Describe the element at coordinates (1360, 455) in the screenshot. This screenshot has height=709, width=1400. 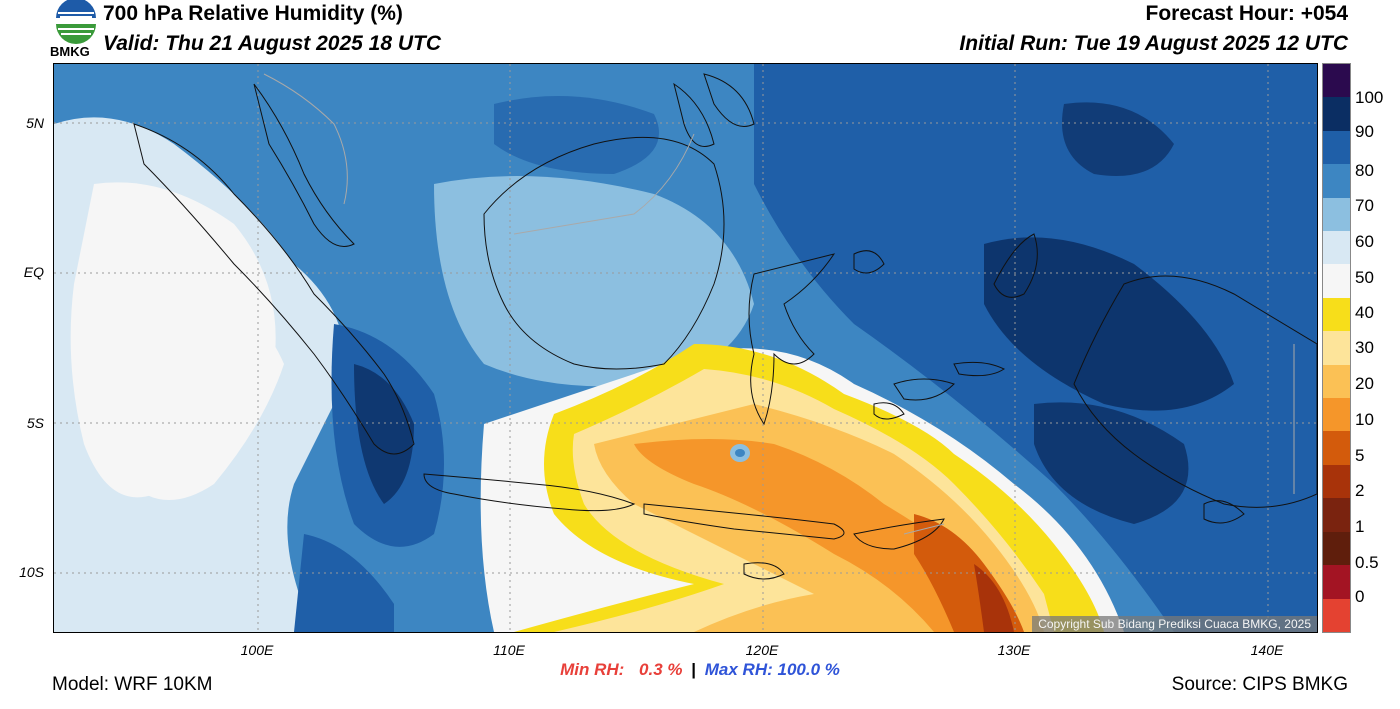
I see `legend-label-5: 5` at that location.